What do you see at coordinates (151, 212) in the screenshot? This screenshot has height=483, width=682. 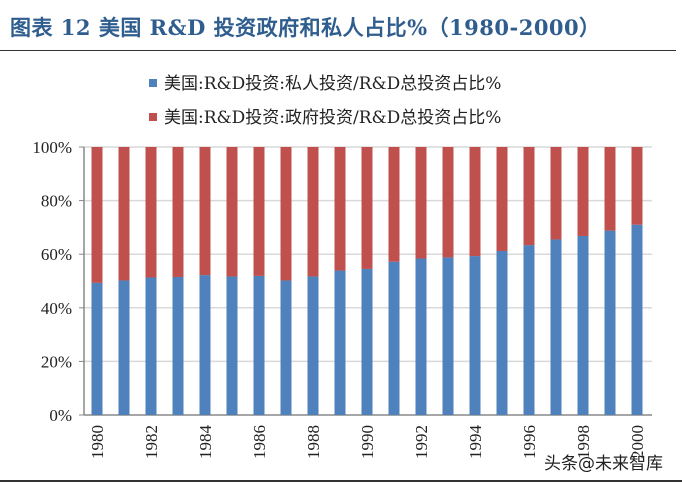 I see `bar-government-1982` at bounding box center [151, 212].